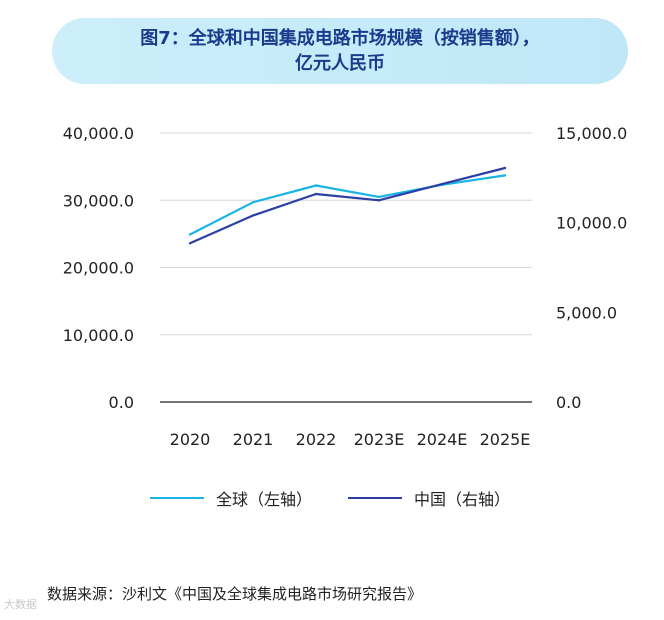  What do you see at coordinates (568, 402) in the screenshot?
I see `right-tick-label: 0.0` at bounding box center [568, 402].